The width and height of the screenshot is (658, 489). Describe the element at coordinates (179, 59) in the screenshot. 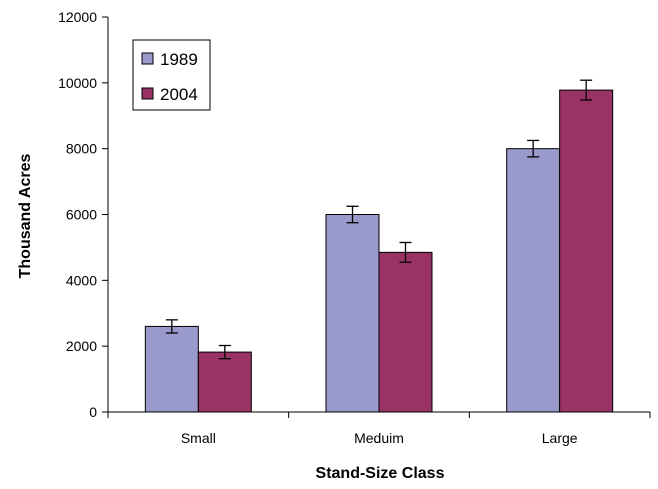

I see `legend-label-1989: 1989` at that location.